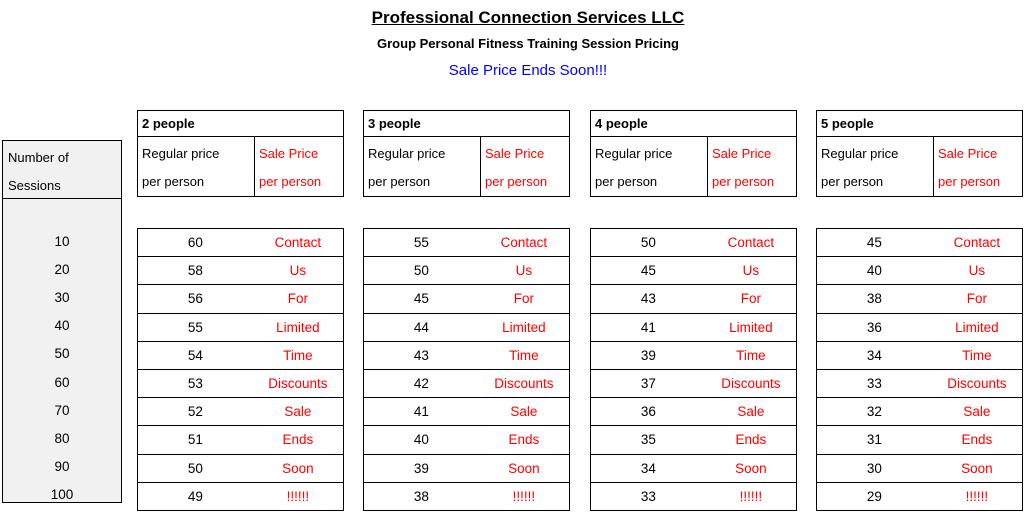 The width and height of the screenshot is (1024, 515). What do you see at coordinates (181, 153) in the screenshot?
I see `regular-price-header-line1: Regular price` at bounding box center [181, 153].